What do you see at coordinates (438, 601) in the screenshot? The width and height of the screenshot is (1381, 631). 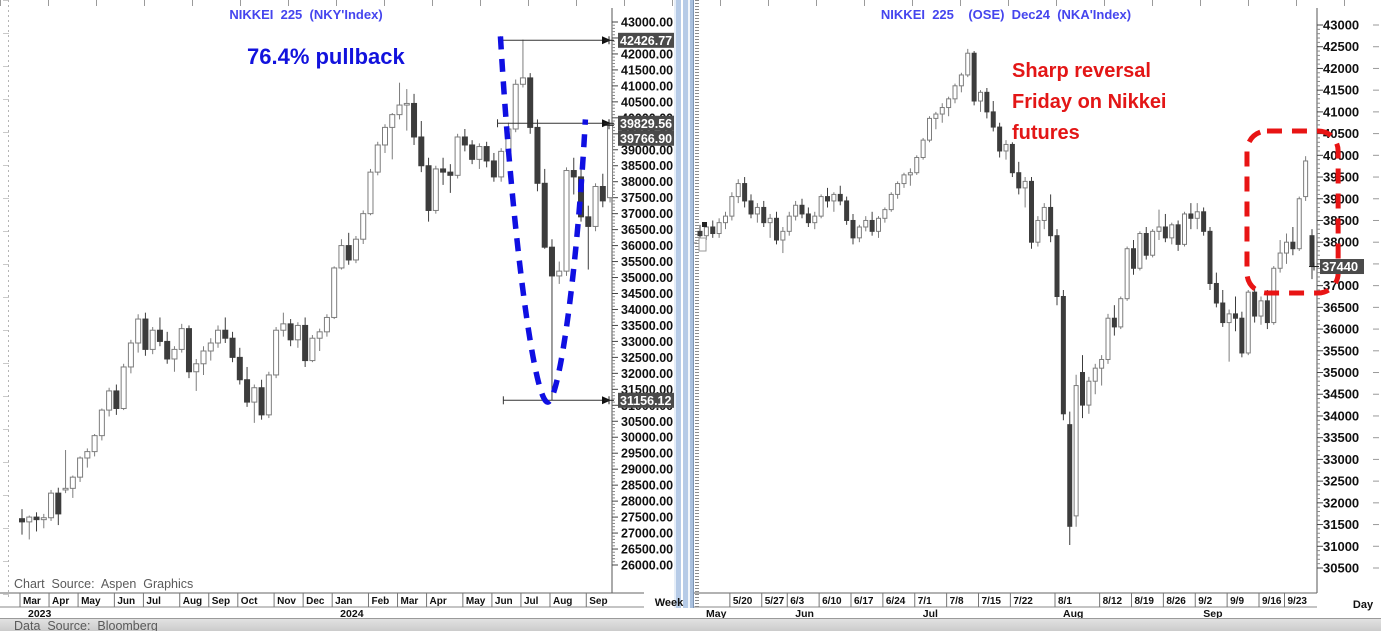 I see `svg-text: Apr` at bounding box center [438, 601].